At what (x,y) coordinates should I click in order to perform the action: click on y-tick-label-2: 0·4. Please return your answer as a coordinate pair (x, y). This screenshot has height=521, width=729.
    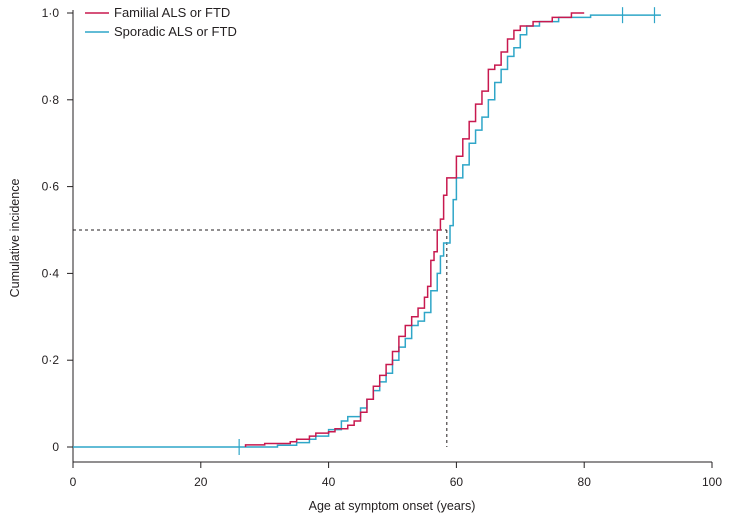
    Looking at the image, I should click on (51, 273).